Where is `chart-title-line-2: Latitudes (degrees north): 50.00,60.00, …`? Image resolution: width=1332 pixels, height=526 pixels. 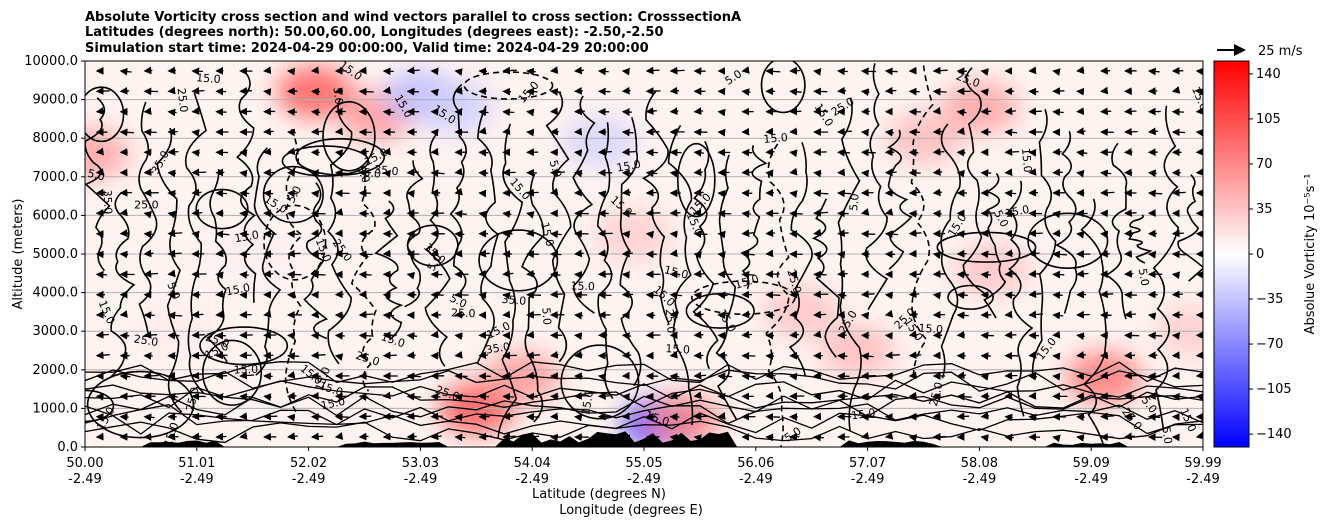 chart-title-line-2: Latitudes (degrees north): 50.00,60.00, … is located at coordinates (374, 32).